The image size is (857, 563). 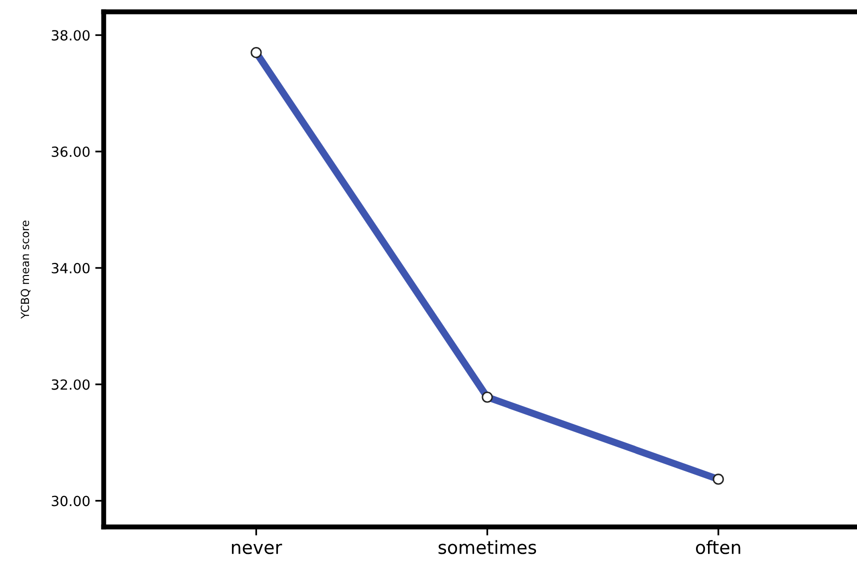 I want to click on y-axis-title: YCBQ mean score, so click(x=25, y=269).